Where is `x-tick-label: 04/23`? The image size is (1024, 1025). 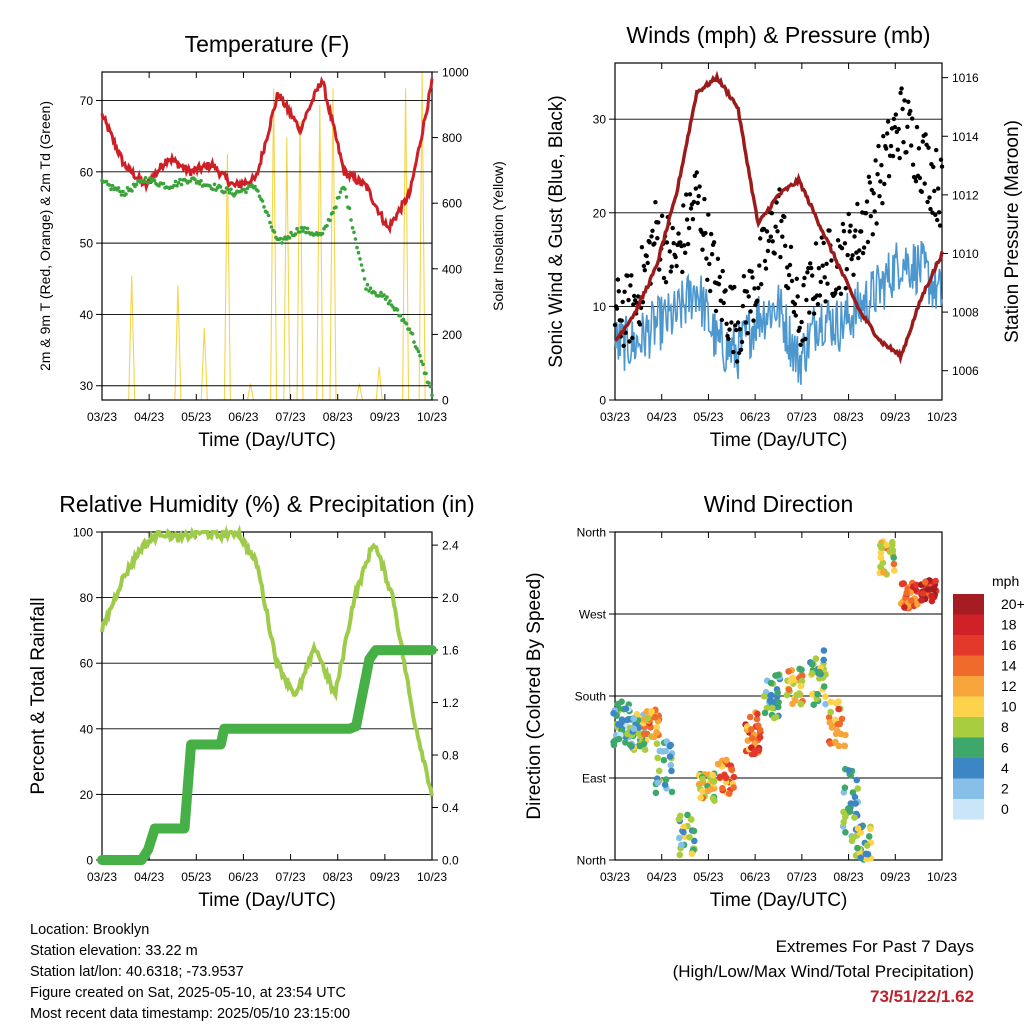 x-tick-label: 04/23 is located at coordinates (662, 877).